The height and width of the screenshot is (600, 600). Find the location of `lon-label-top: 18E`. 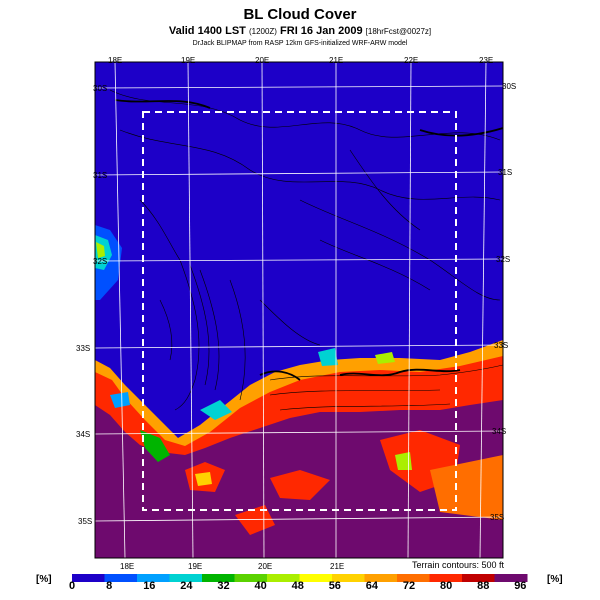

lon-label-top: 18E is located at coordinates (115, 60).